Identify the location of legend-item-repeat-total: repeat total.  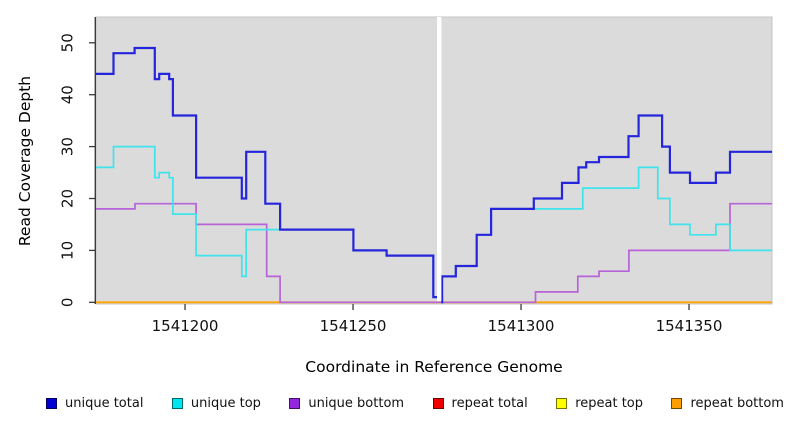
(480, 403).